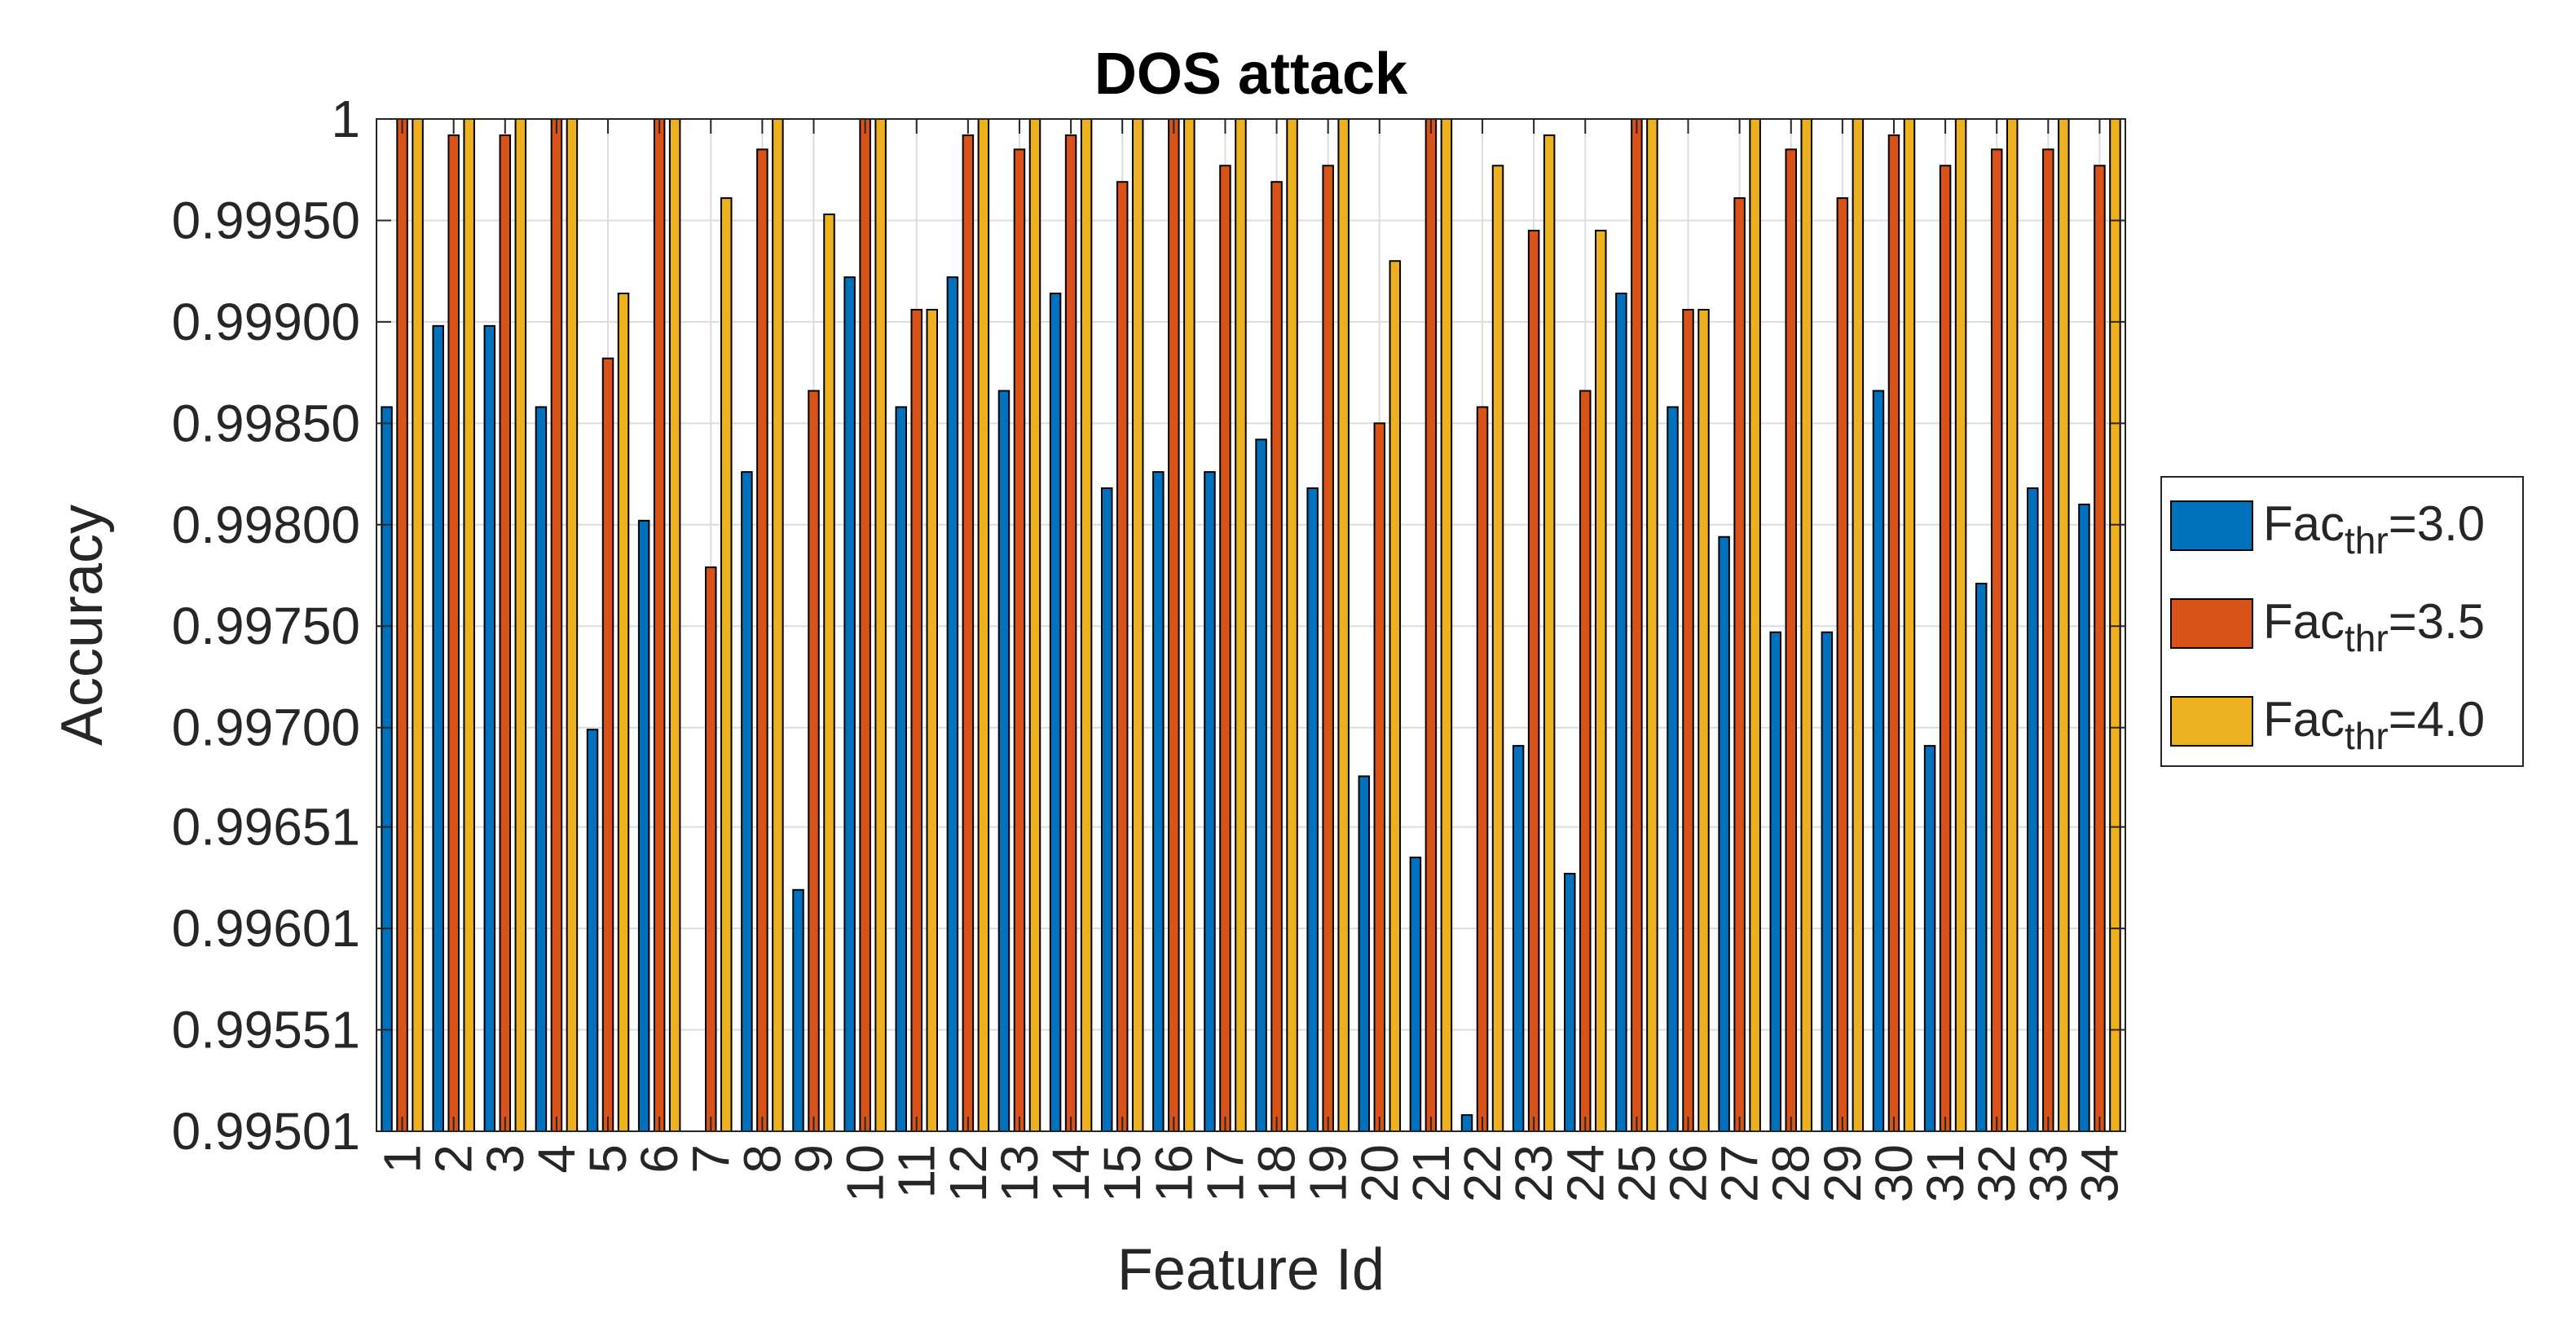 The width and height of the screenshot is (2576, 1322). Describe the element at coordinates (1997, 1173) in the screenshot. I see `x-tick-label: 32` at that location.